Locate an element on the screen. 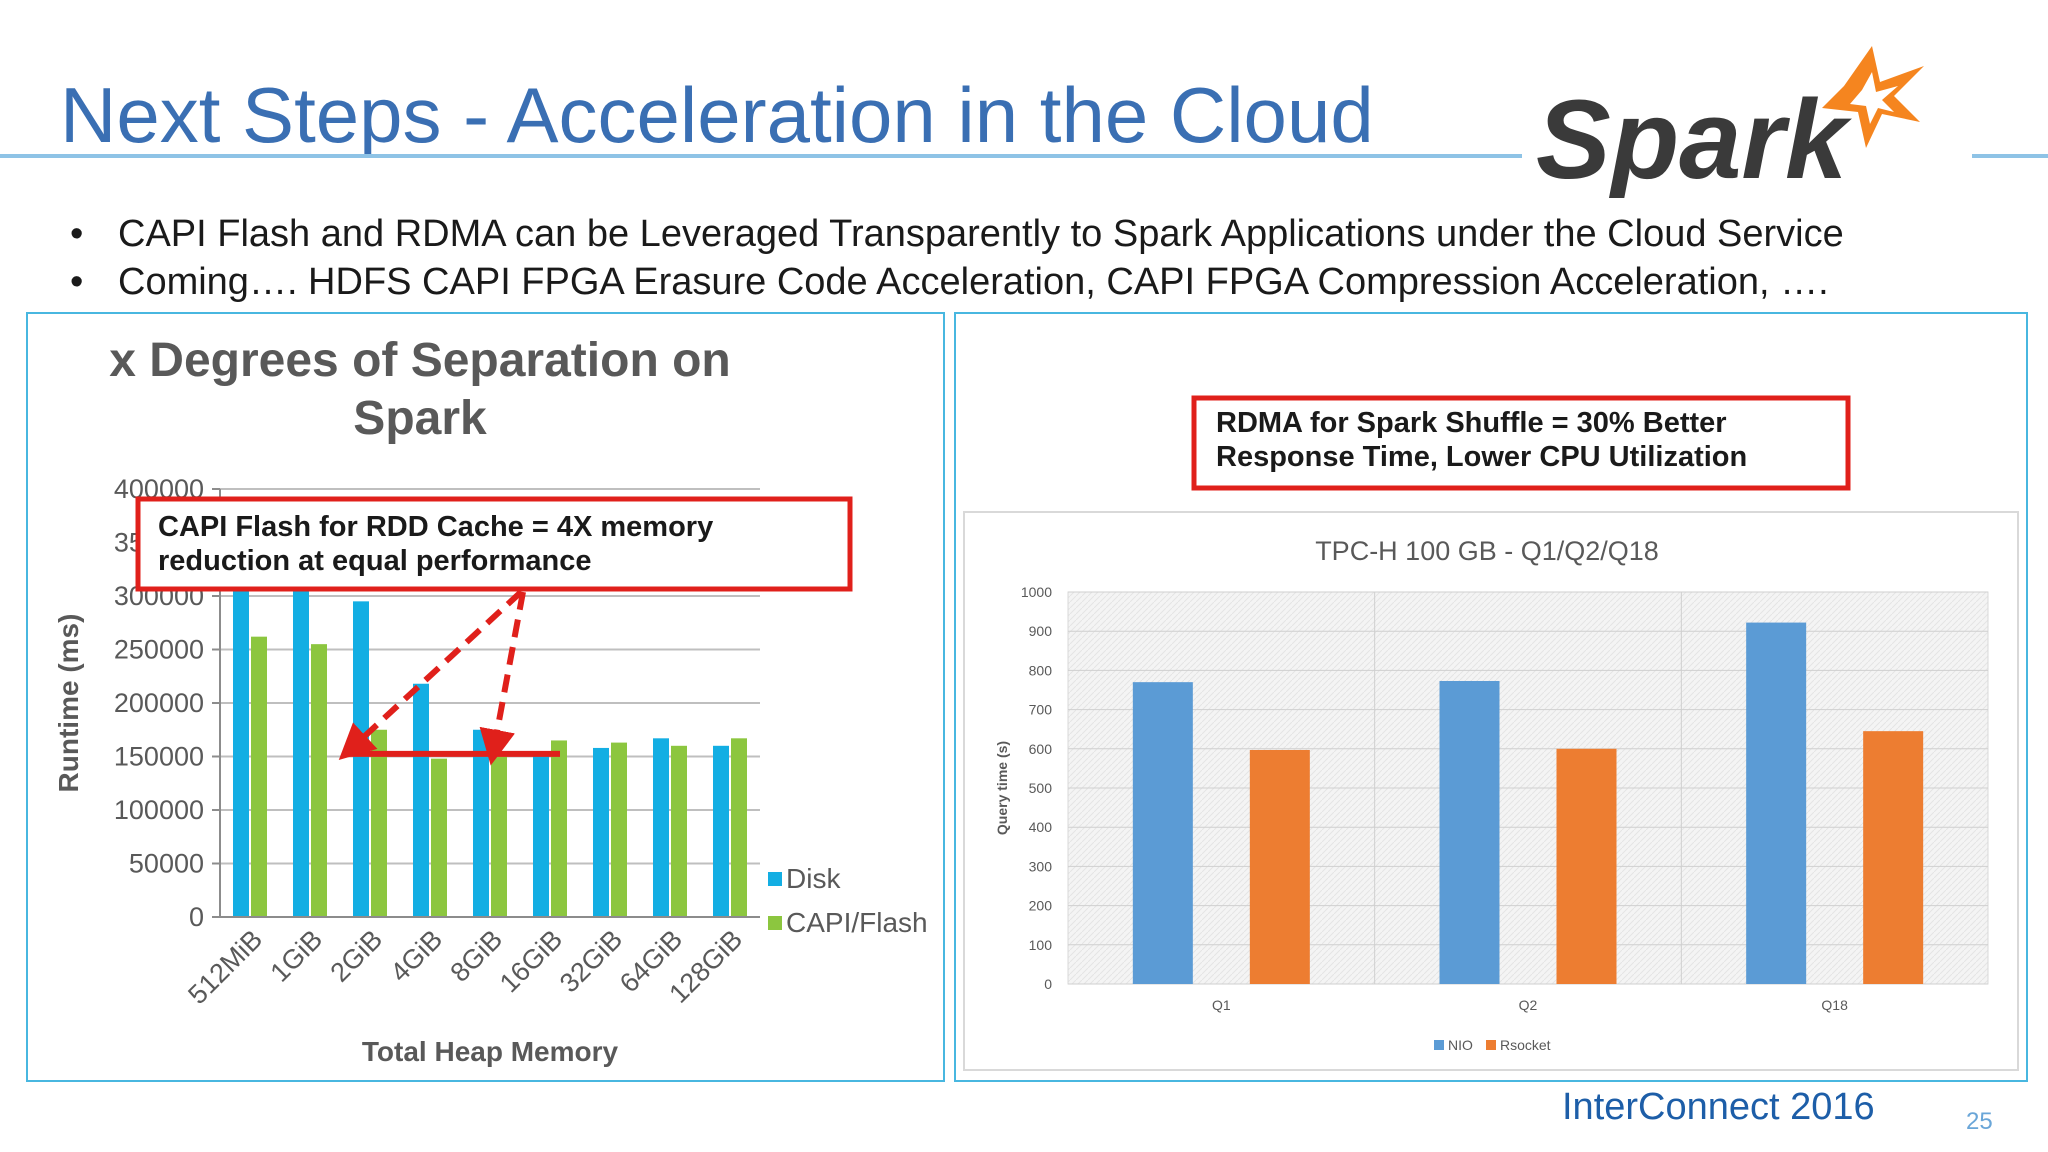 This screenshot has height=1152, width=2048. legend-label: CAPI/Flash is located at coordinates (857, 922).